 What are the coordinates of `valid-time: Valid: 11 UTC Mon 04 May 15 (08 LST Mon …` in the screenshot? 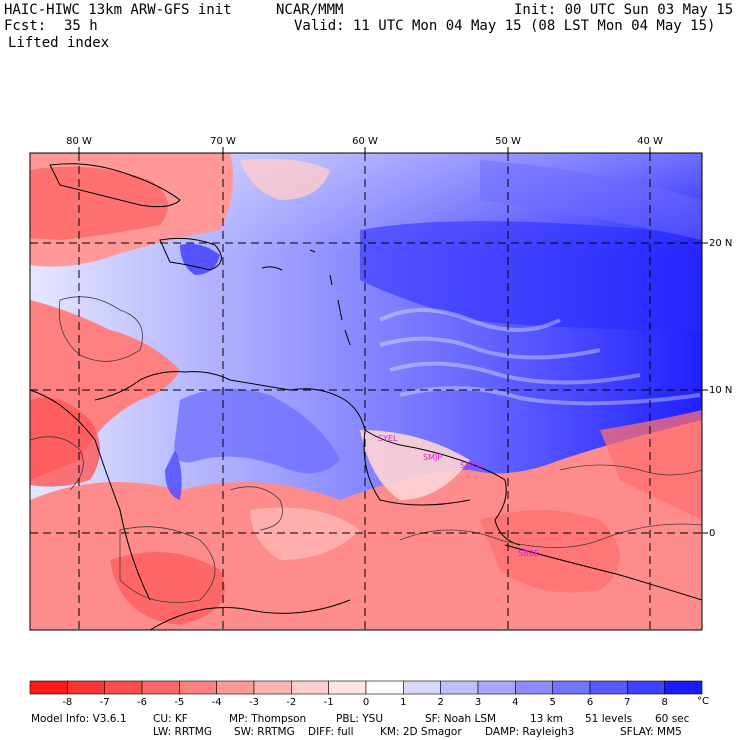 It's located at (505, 26).